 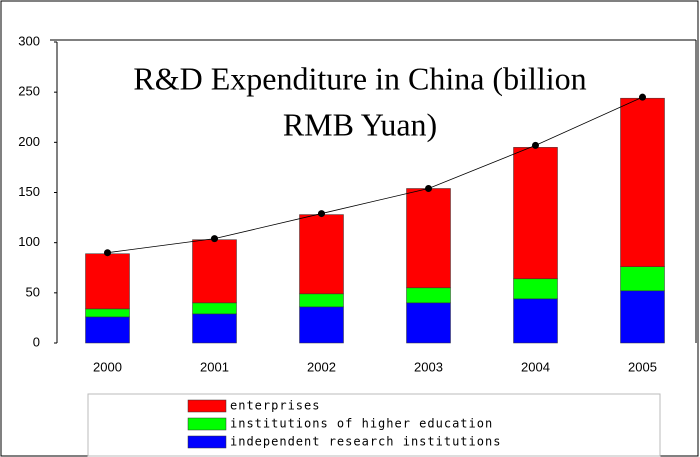 I want to click on y-tick-label: 150, so click(x=29, y=191).